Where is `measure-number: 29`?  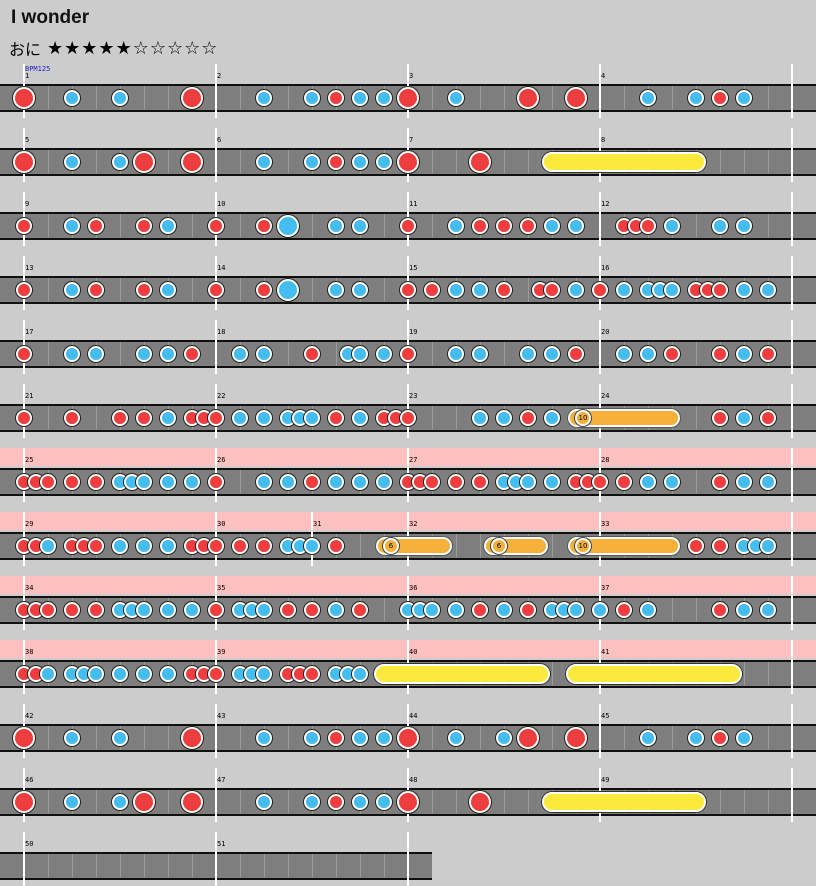
measure-number: 29 is located at coordinates (29, 524).